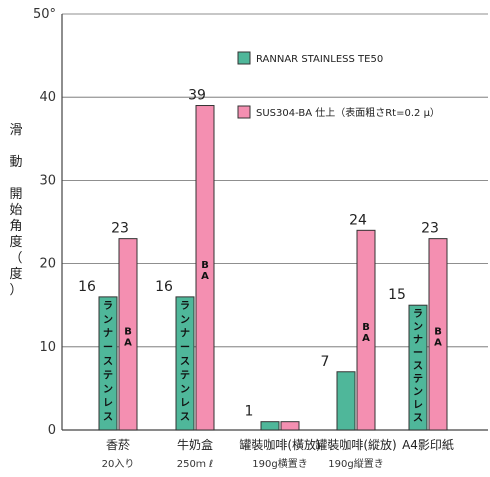 Image resolution: width=490 pixels, height=477 pixels. Describe the element at coordinates (397, 295) in the screenshot. I see `bar-value-label: 15` at that location.